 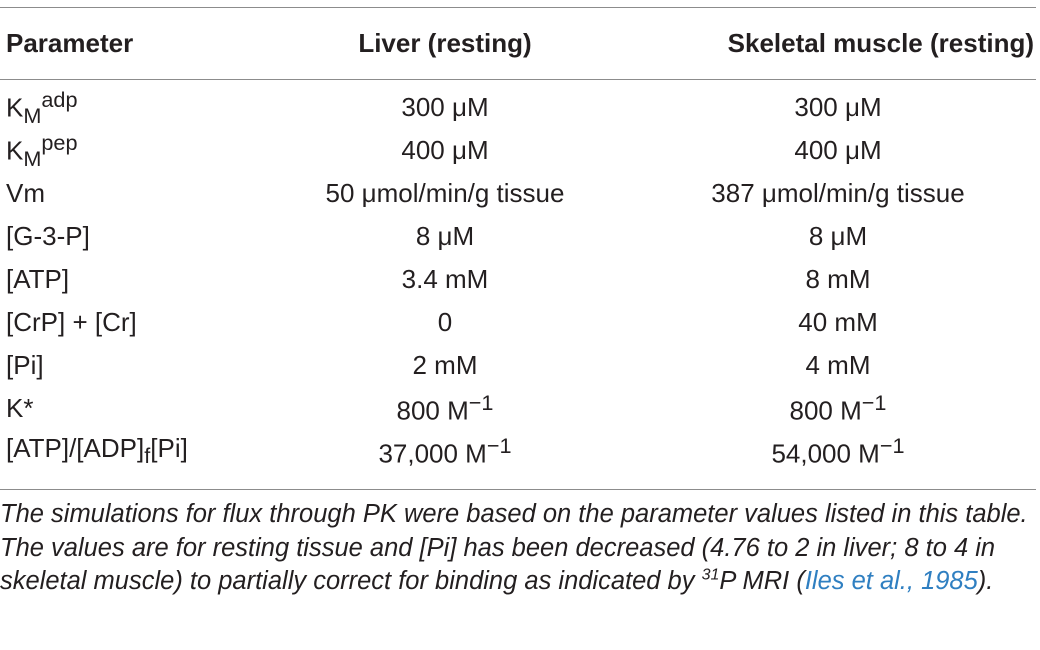 I want to click on table-row: [ATP] 3.4 mM 8 mM, so click(x=518, y=279).